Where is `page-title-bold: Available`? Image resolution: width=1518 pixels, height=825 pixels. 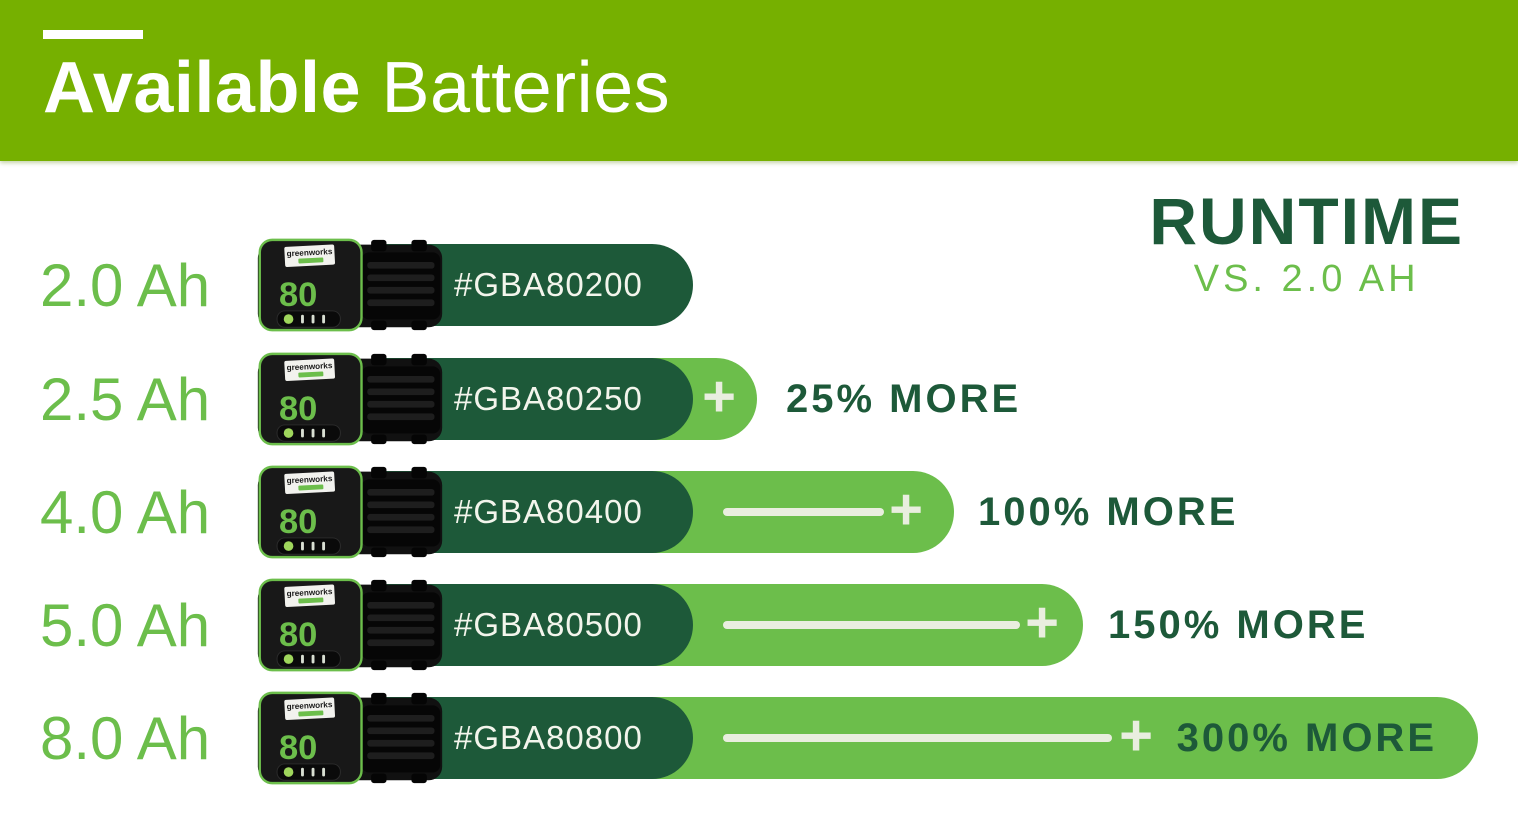
page-title-bold: Available is located at coordinates (202, 88).